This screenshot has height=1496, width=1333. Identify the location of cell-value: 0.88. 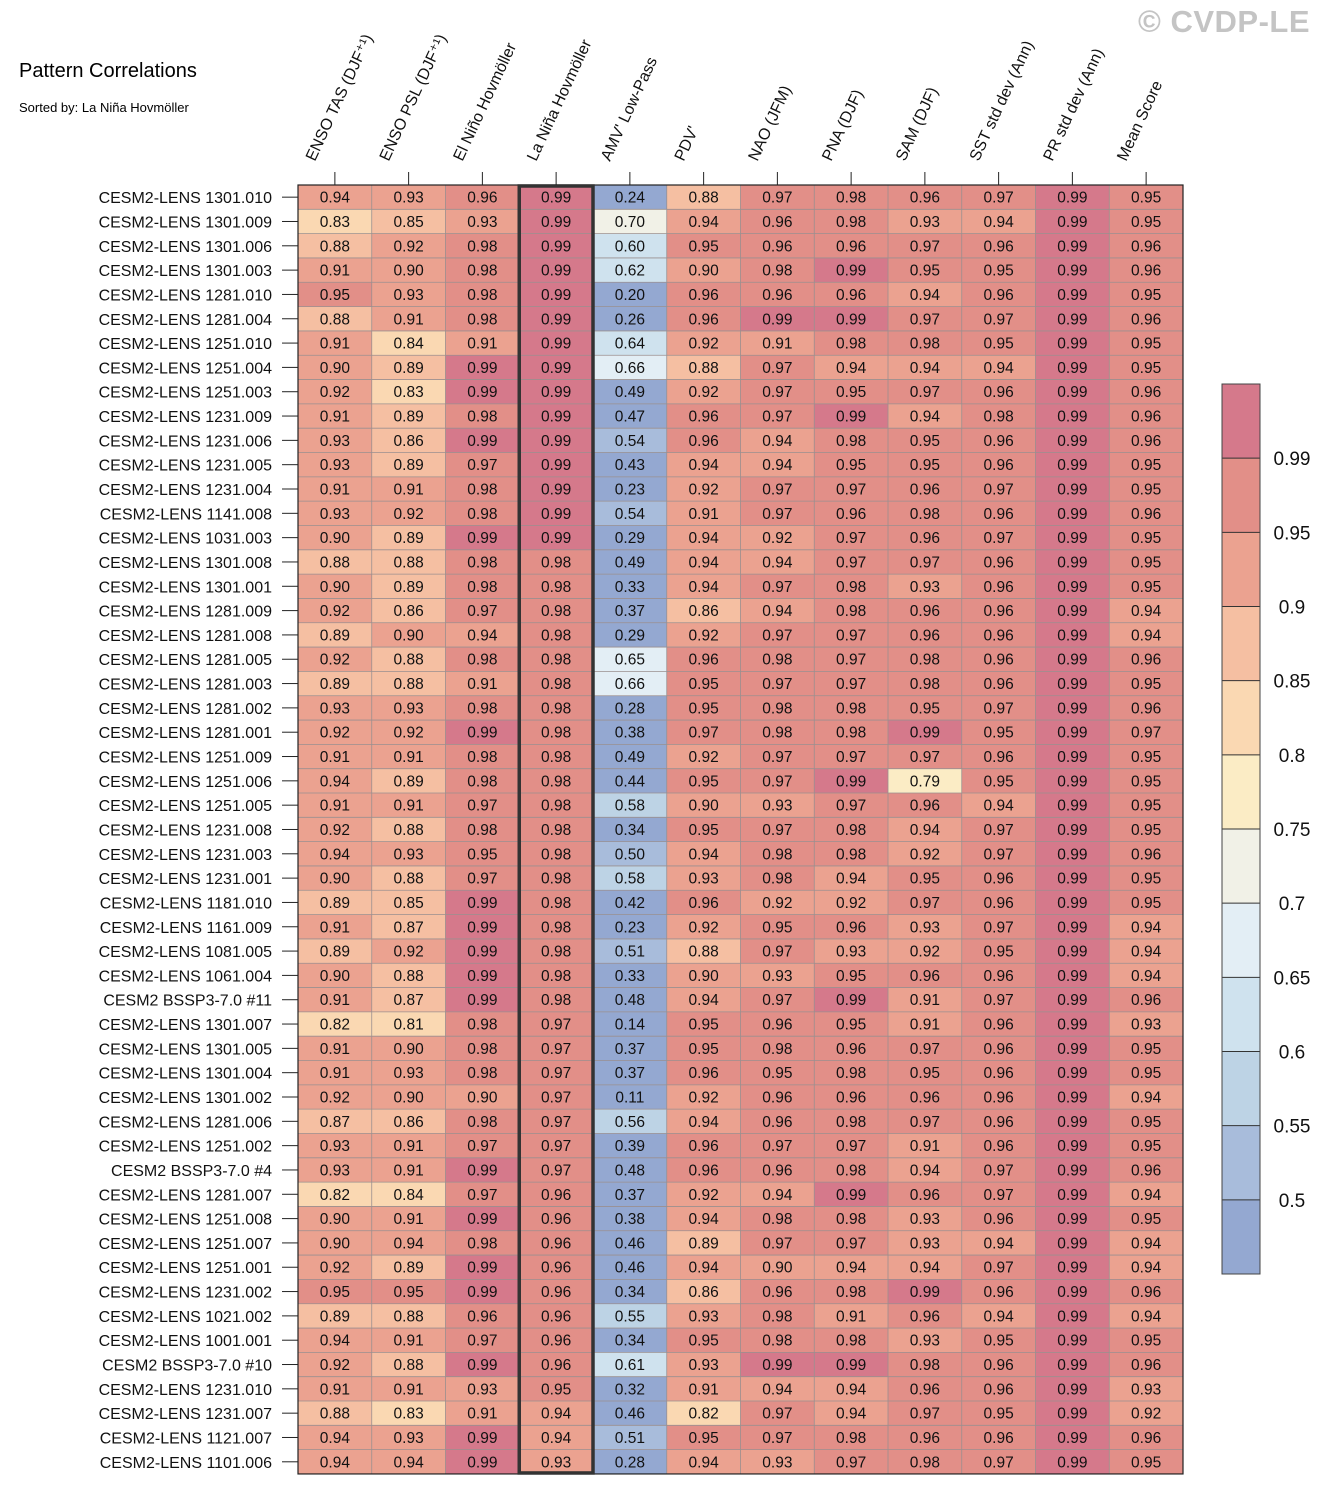
(409, 660).